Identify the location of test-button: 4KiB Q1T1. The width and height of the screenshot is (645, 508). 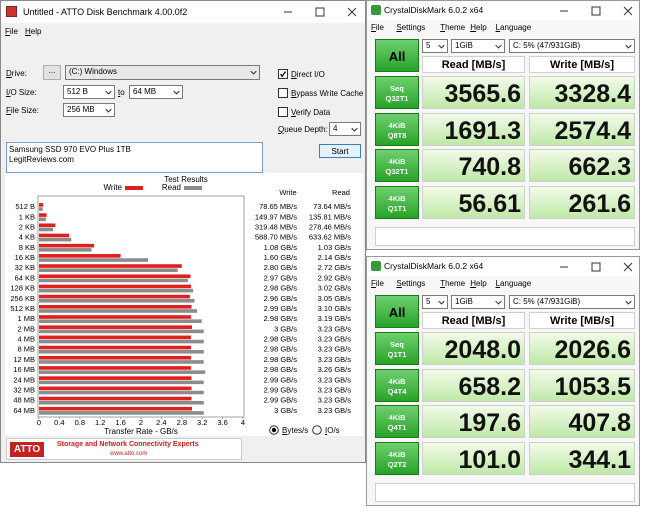
(397, 202).